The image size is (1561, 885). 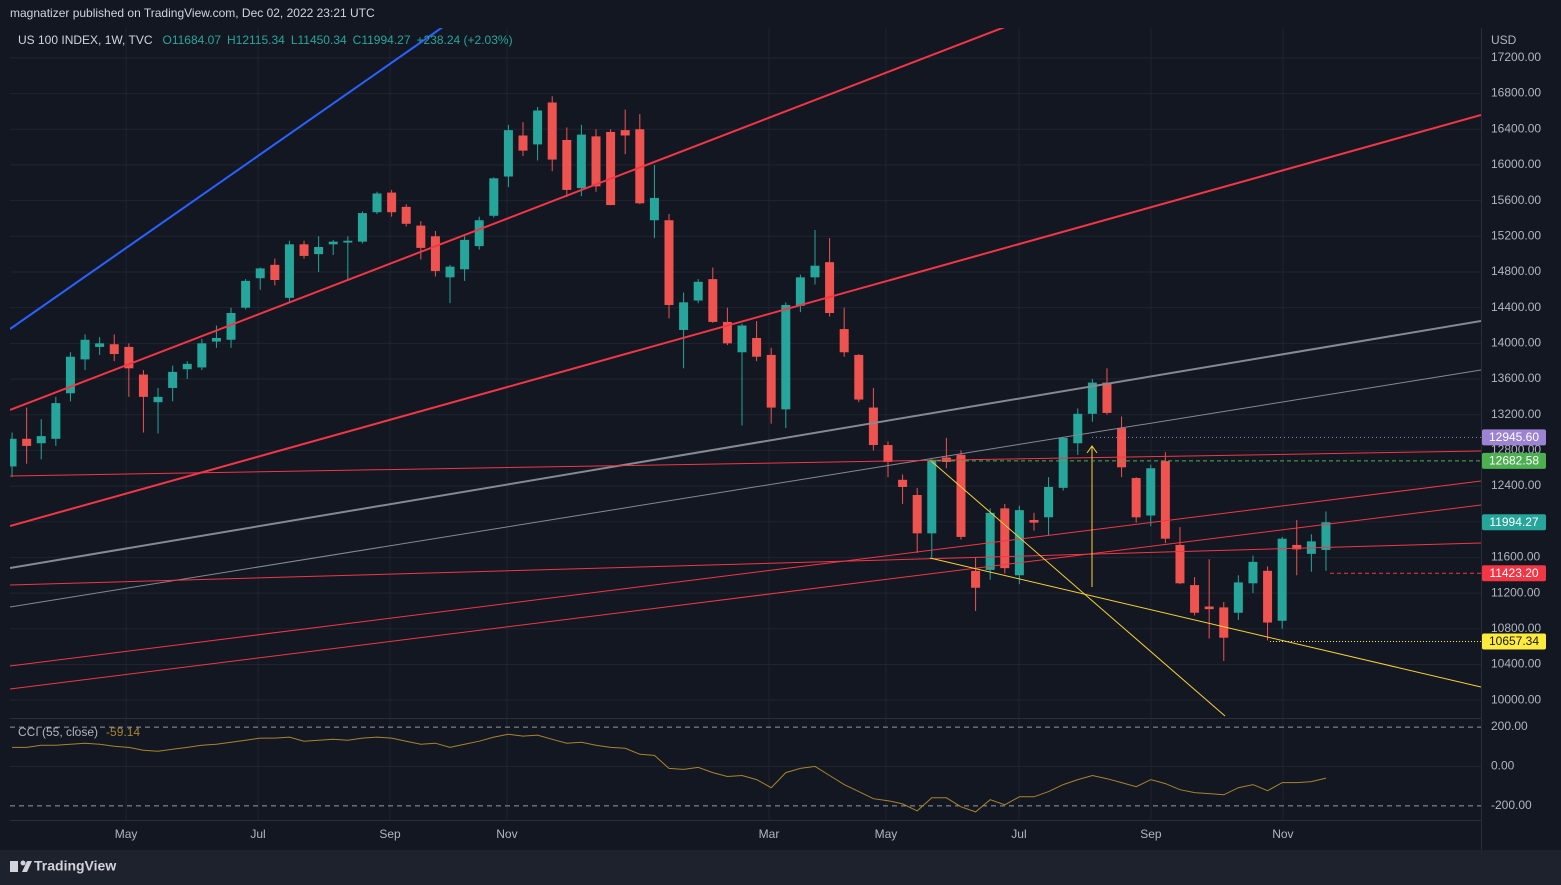 What do you see at coordinates (506, 834) in the screenshot?
I see `x-tick-label: Nov` at bounding box center [506, 834].